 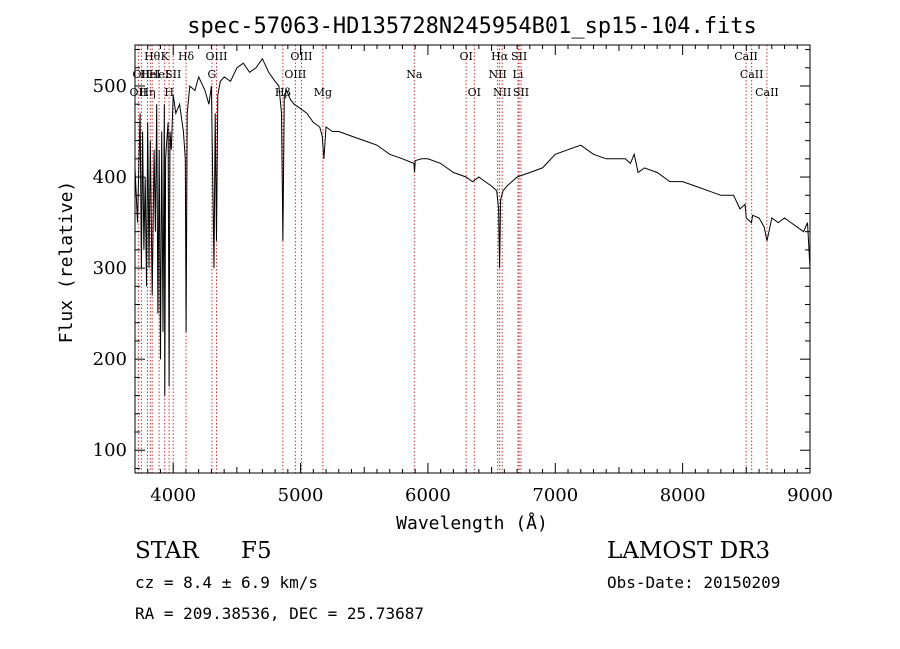 I want to click on y-tick-label: 100, so click(x=110, y=450).